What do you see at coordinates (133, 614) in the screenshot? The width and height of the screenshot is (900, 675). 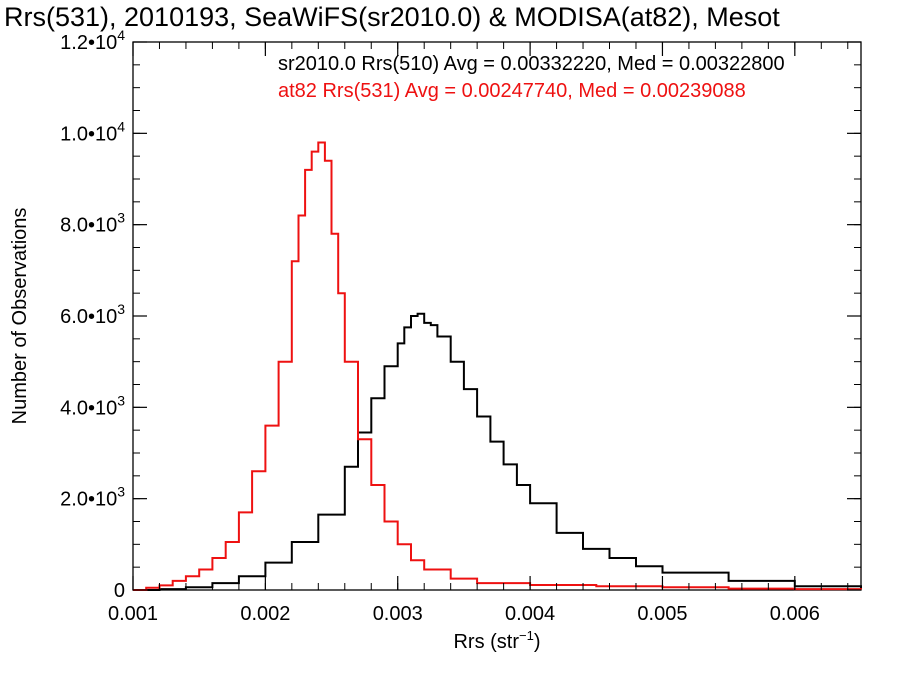 I see `x-tick-label: 0.001` at bounding box center [133, 614].